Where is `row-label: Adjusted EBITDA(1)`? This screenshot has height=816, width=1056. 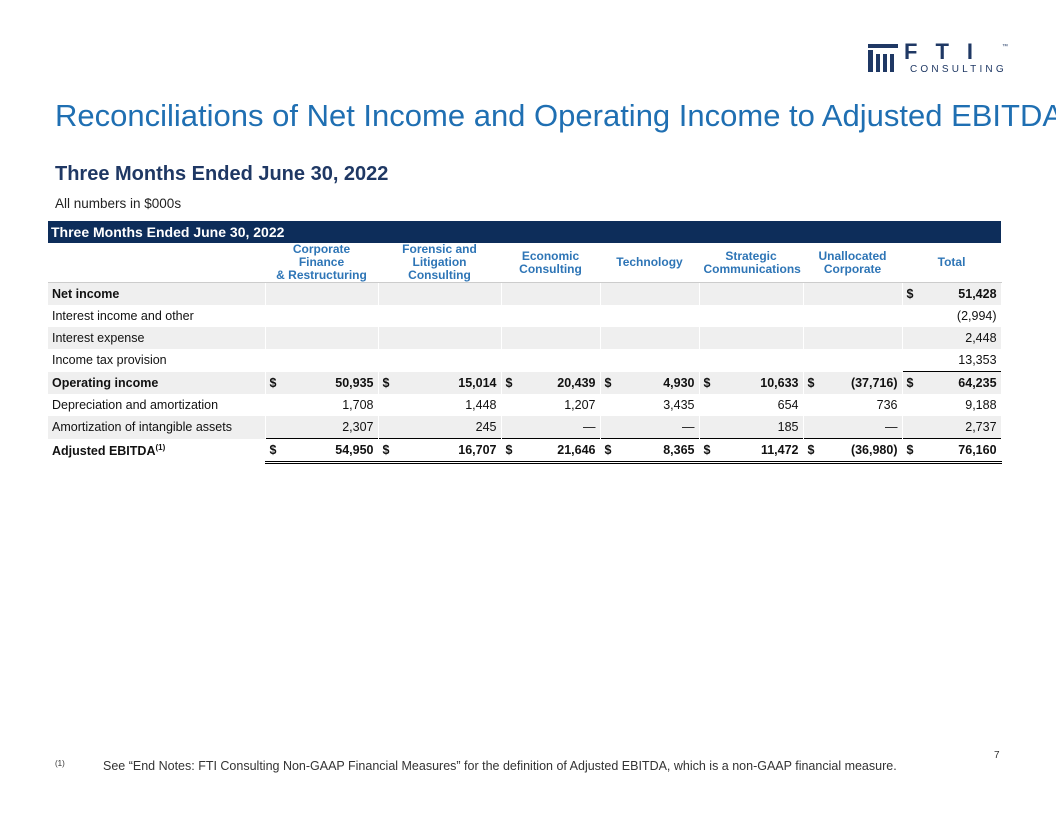
row-label: Adjusted EBITDA(1) is located at coordinates (157, 450).